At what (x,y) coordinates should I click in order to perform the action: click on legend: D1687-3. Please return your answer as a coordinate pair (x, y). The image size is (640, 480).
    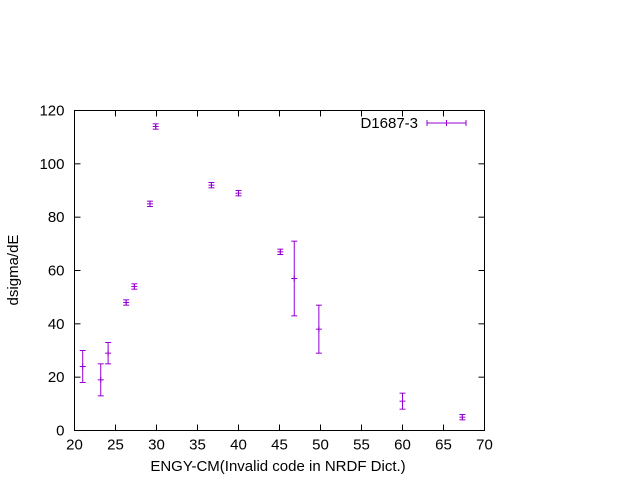
    Looking at the image, I should click on (413, 123).